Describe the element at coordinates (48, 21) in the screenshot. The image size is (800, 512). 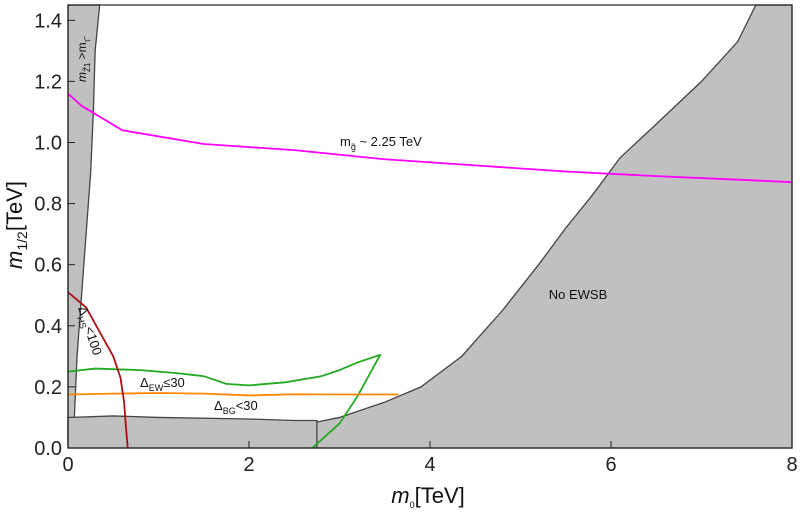
I see `y-tick-label: 1.4` at that location.